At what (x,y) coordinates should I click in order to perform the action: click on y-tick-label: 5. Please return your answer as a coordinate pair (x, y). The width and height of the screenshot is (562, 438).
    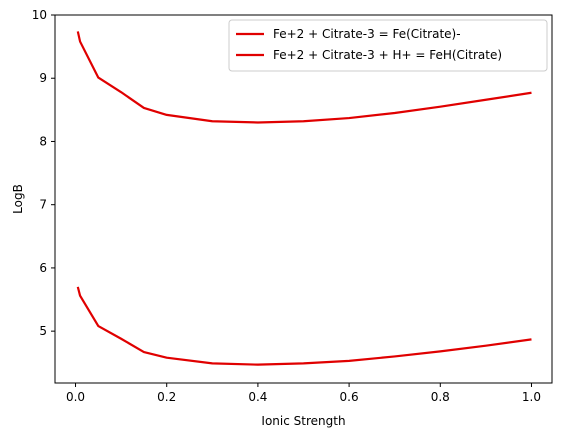
    Looking at the image, I should click on (43, 331).